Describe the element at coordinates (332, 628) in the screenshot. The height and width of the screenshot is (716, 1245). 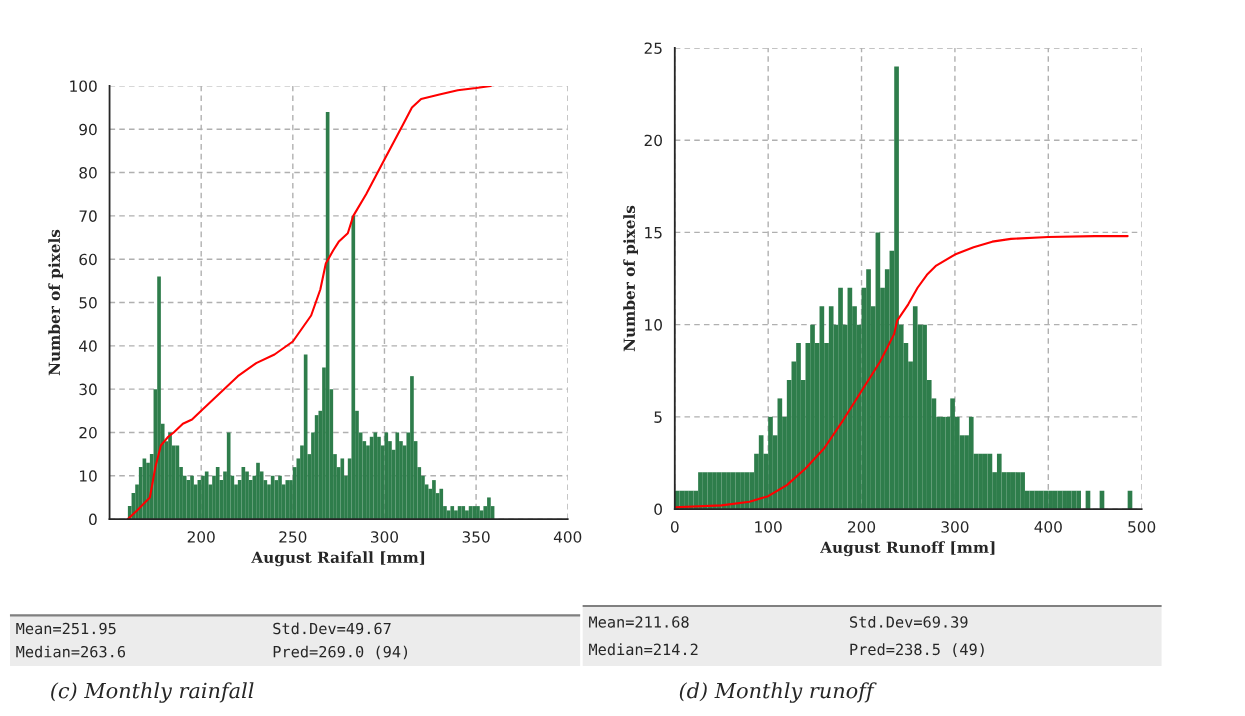
I see `text: Std.Dev=49.67` at that location.